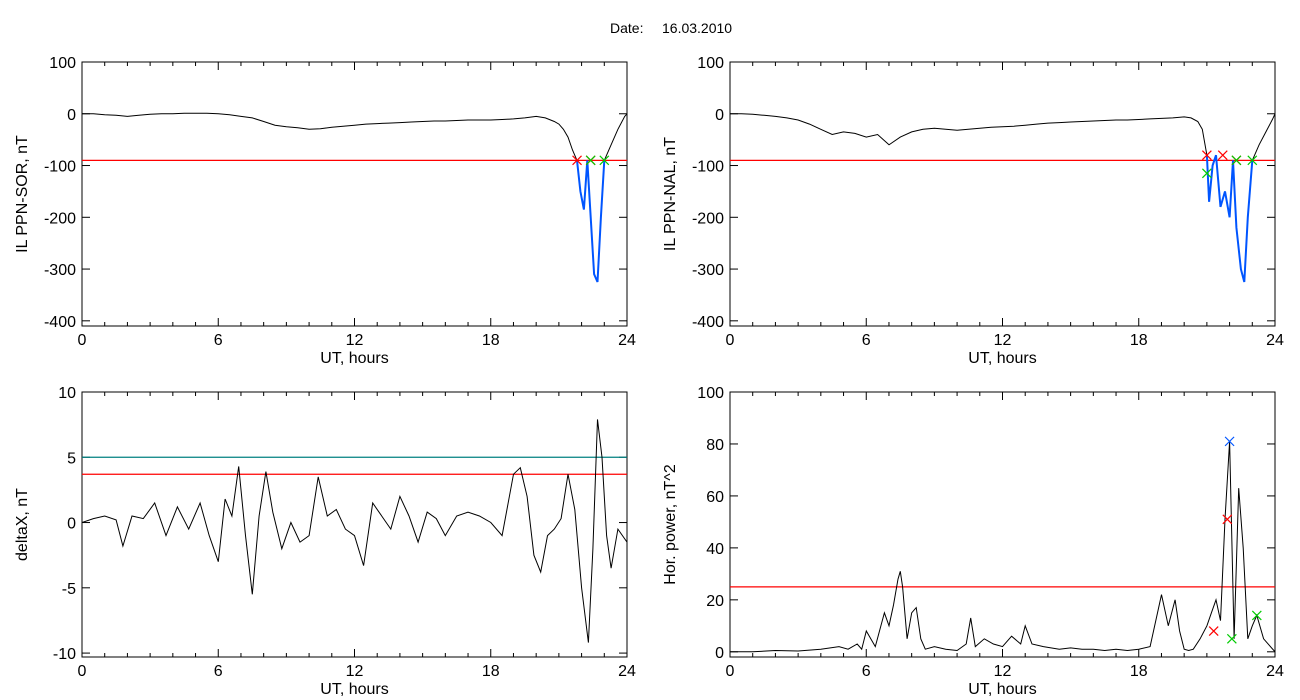  I want to click on y-axis-label: Hor. power, nT^2, so click(670, 524).